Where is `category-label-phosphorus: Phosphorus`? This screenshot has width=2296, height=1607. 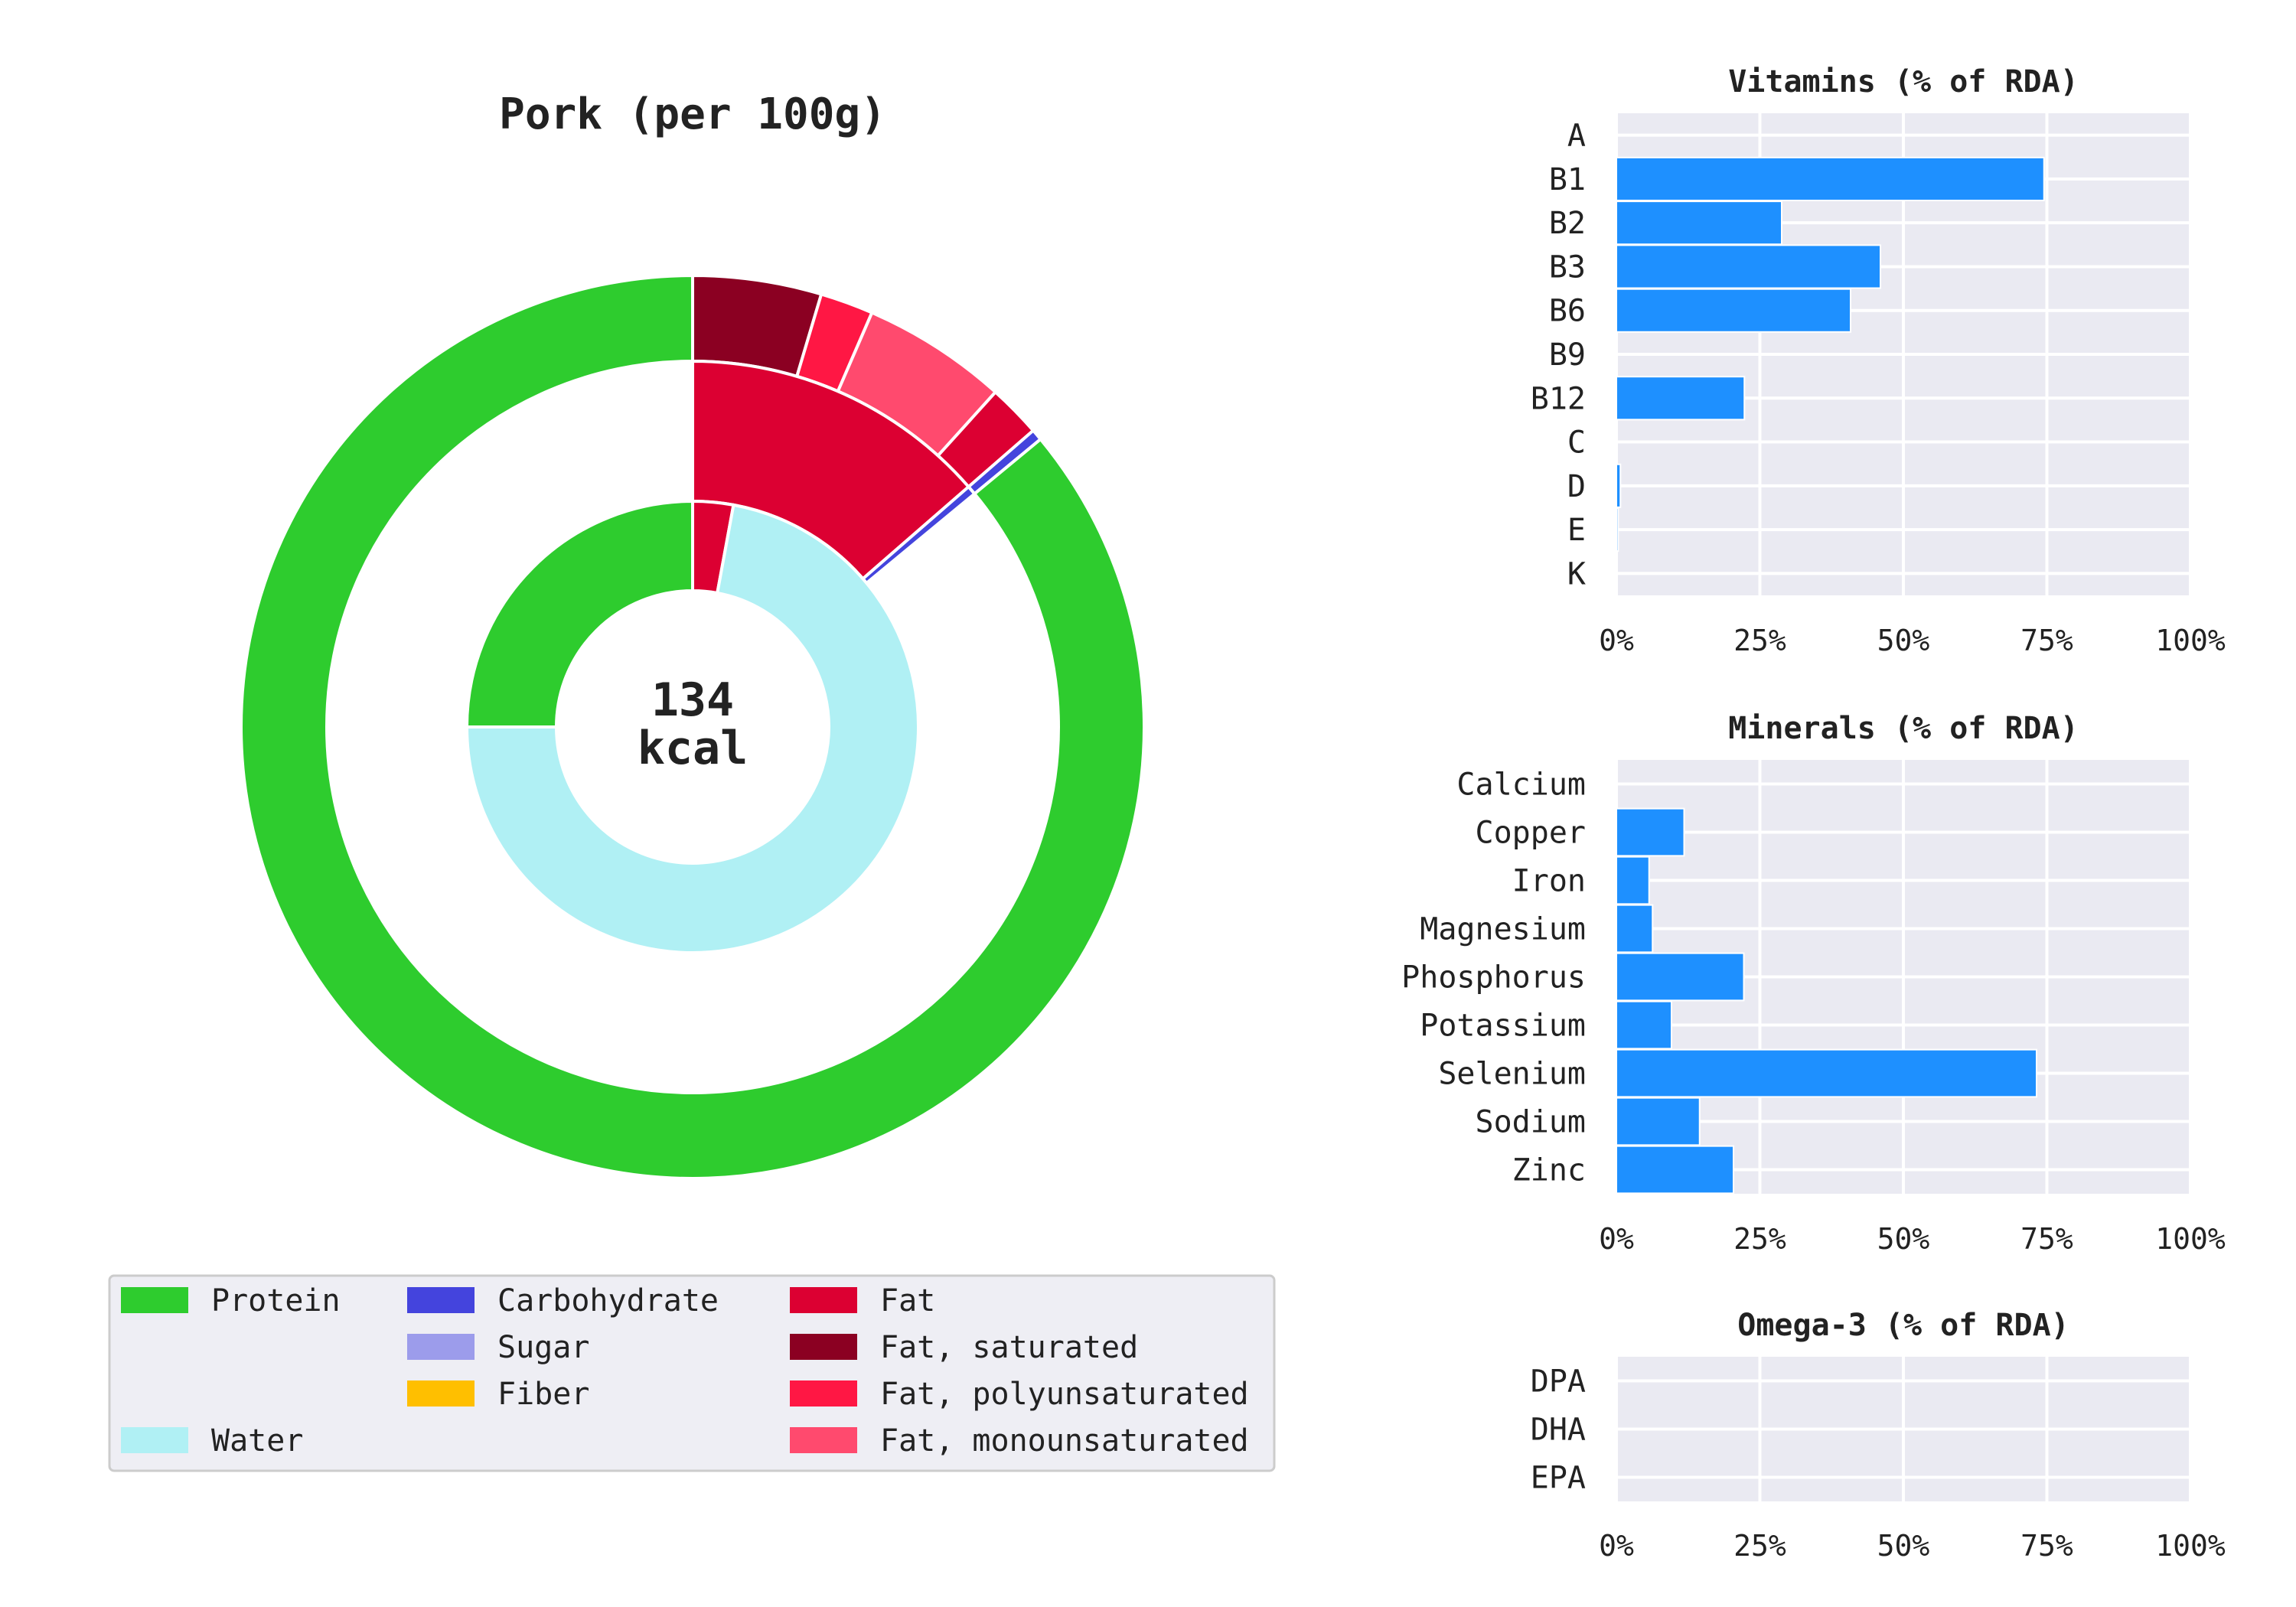 category-label-phosphorus: Phosphorus is located at coordinates (1493, 978).